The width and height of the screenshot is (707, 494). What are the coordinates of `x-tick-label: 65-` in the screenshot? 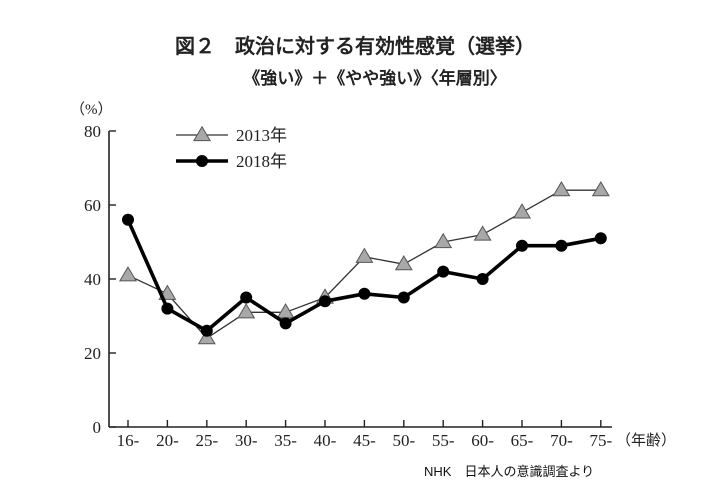 It's located at (522, 440).